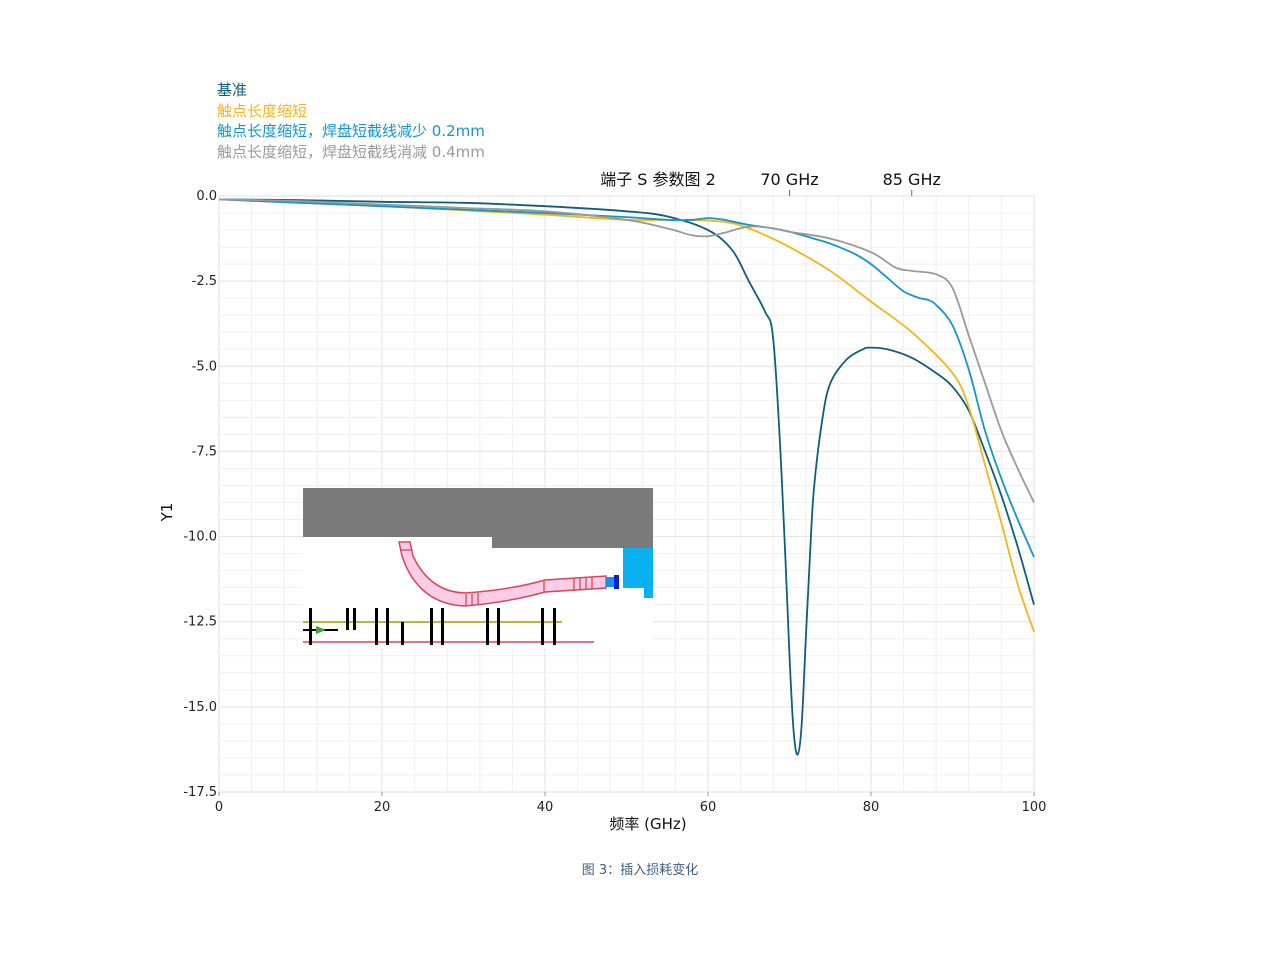  I want to click on x-tick-label: 0, so click(219, 807).